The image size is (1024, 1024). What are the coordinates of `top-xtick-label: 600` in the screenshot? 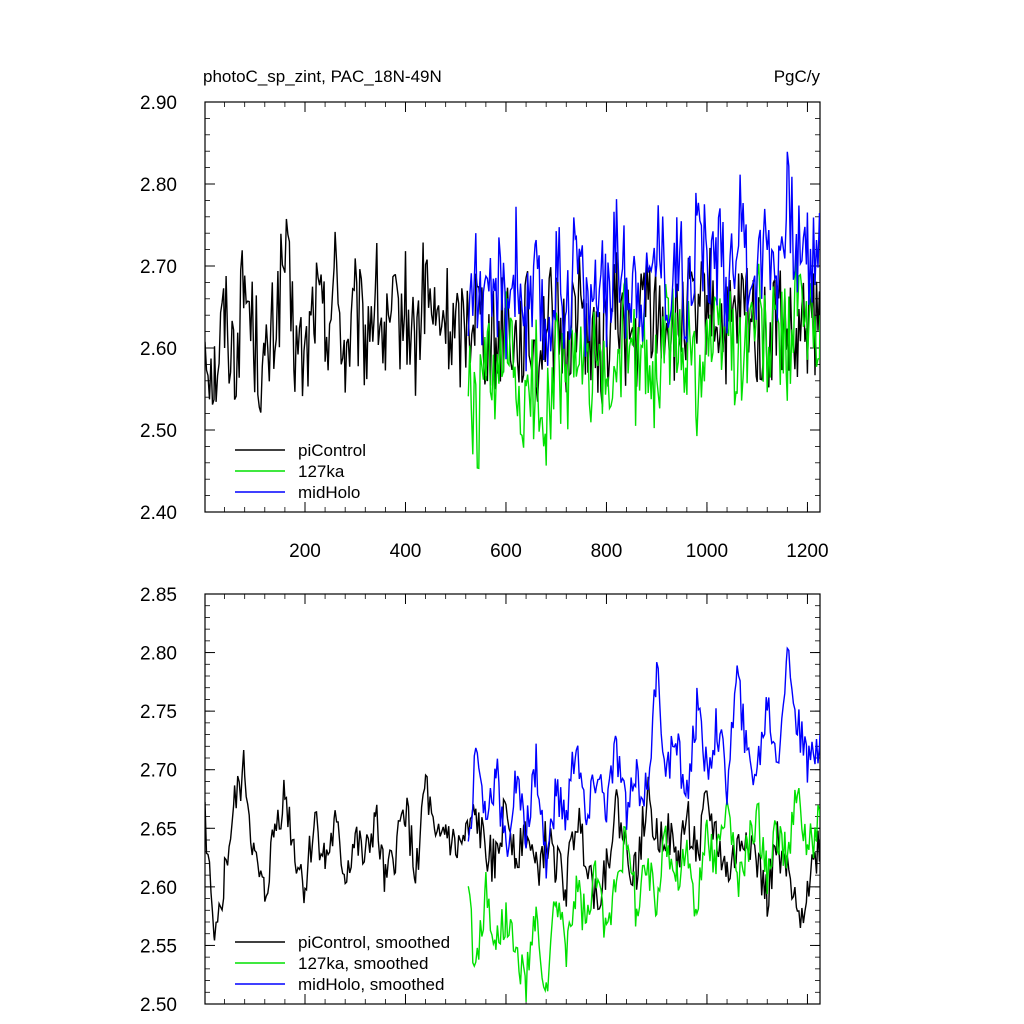 It's located at (506, 551).